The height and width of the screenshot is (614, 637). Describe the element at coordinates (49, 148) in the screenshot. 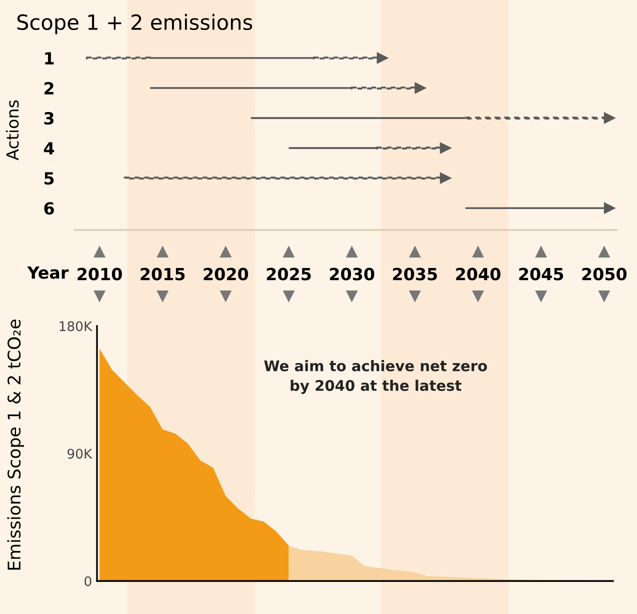

I see `y-tick-label: 4` at that location.